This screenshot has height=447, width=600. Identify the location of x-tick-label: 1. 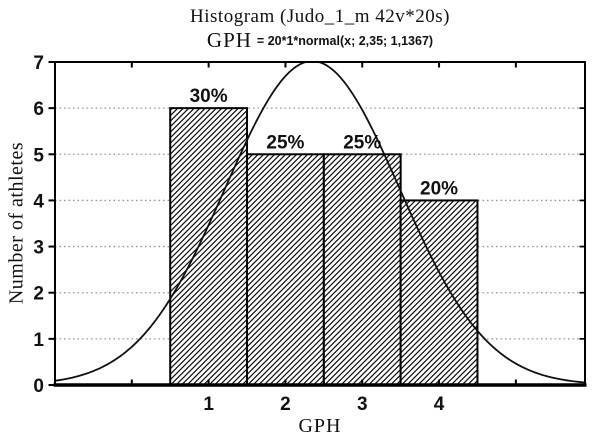
(208, 404).